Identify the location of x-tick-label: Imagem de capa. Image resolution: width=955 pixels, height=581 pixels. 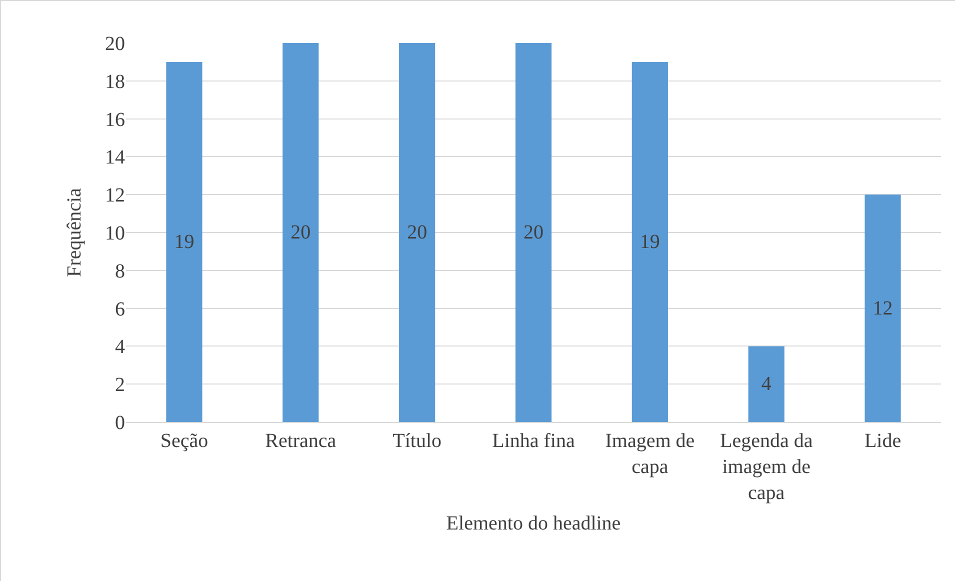
(650, 454).